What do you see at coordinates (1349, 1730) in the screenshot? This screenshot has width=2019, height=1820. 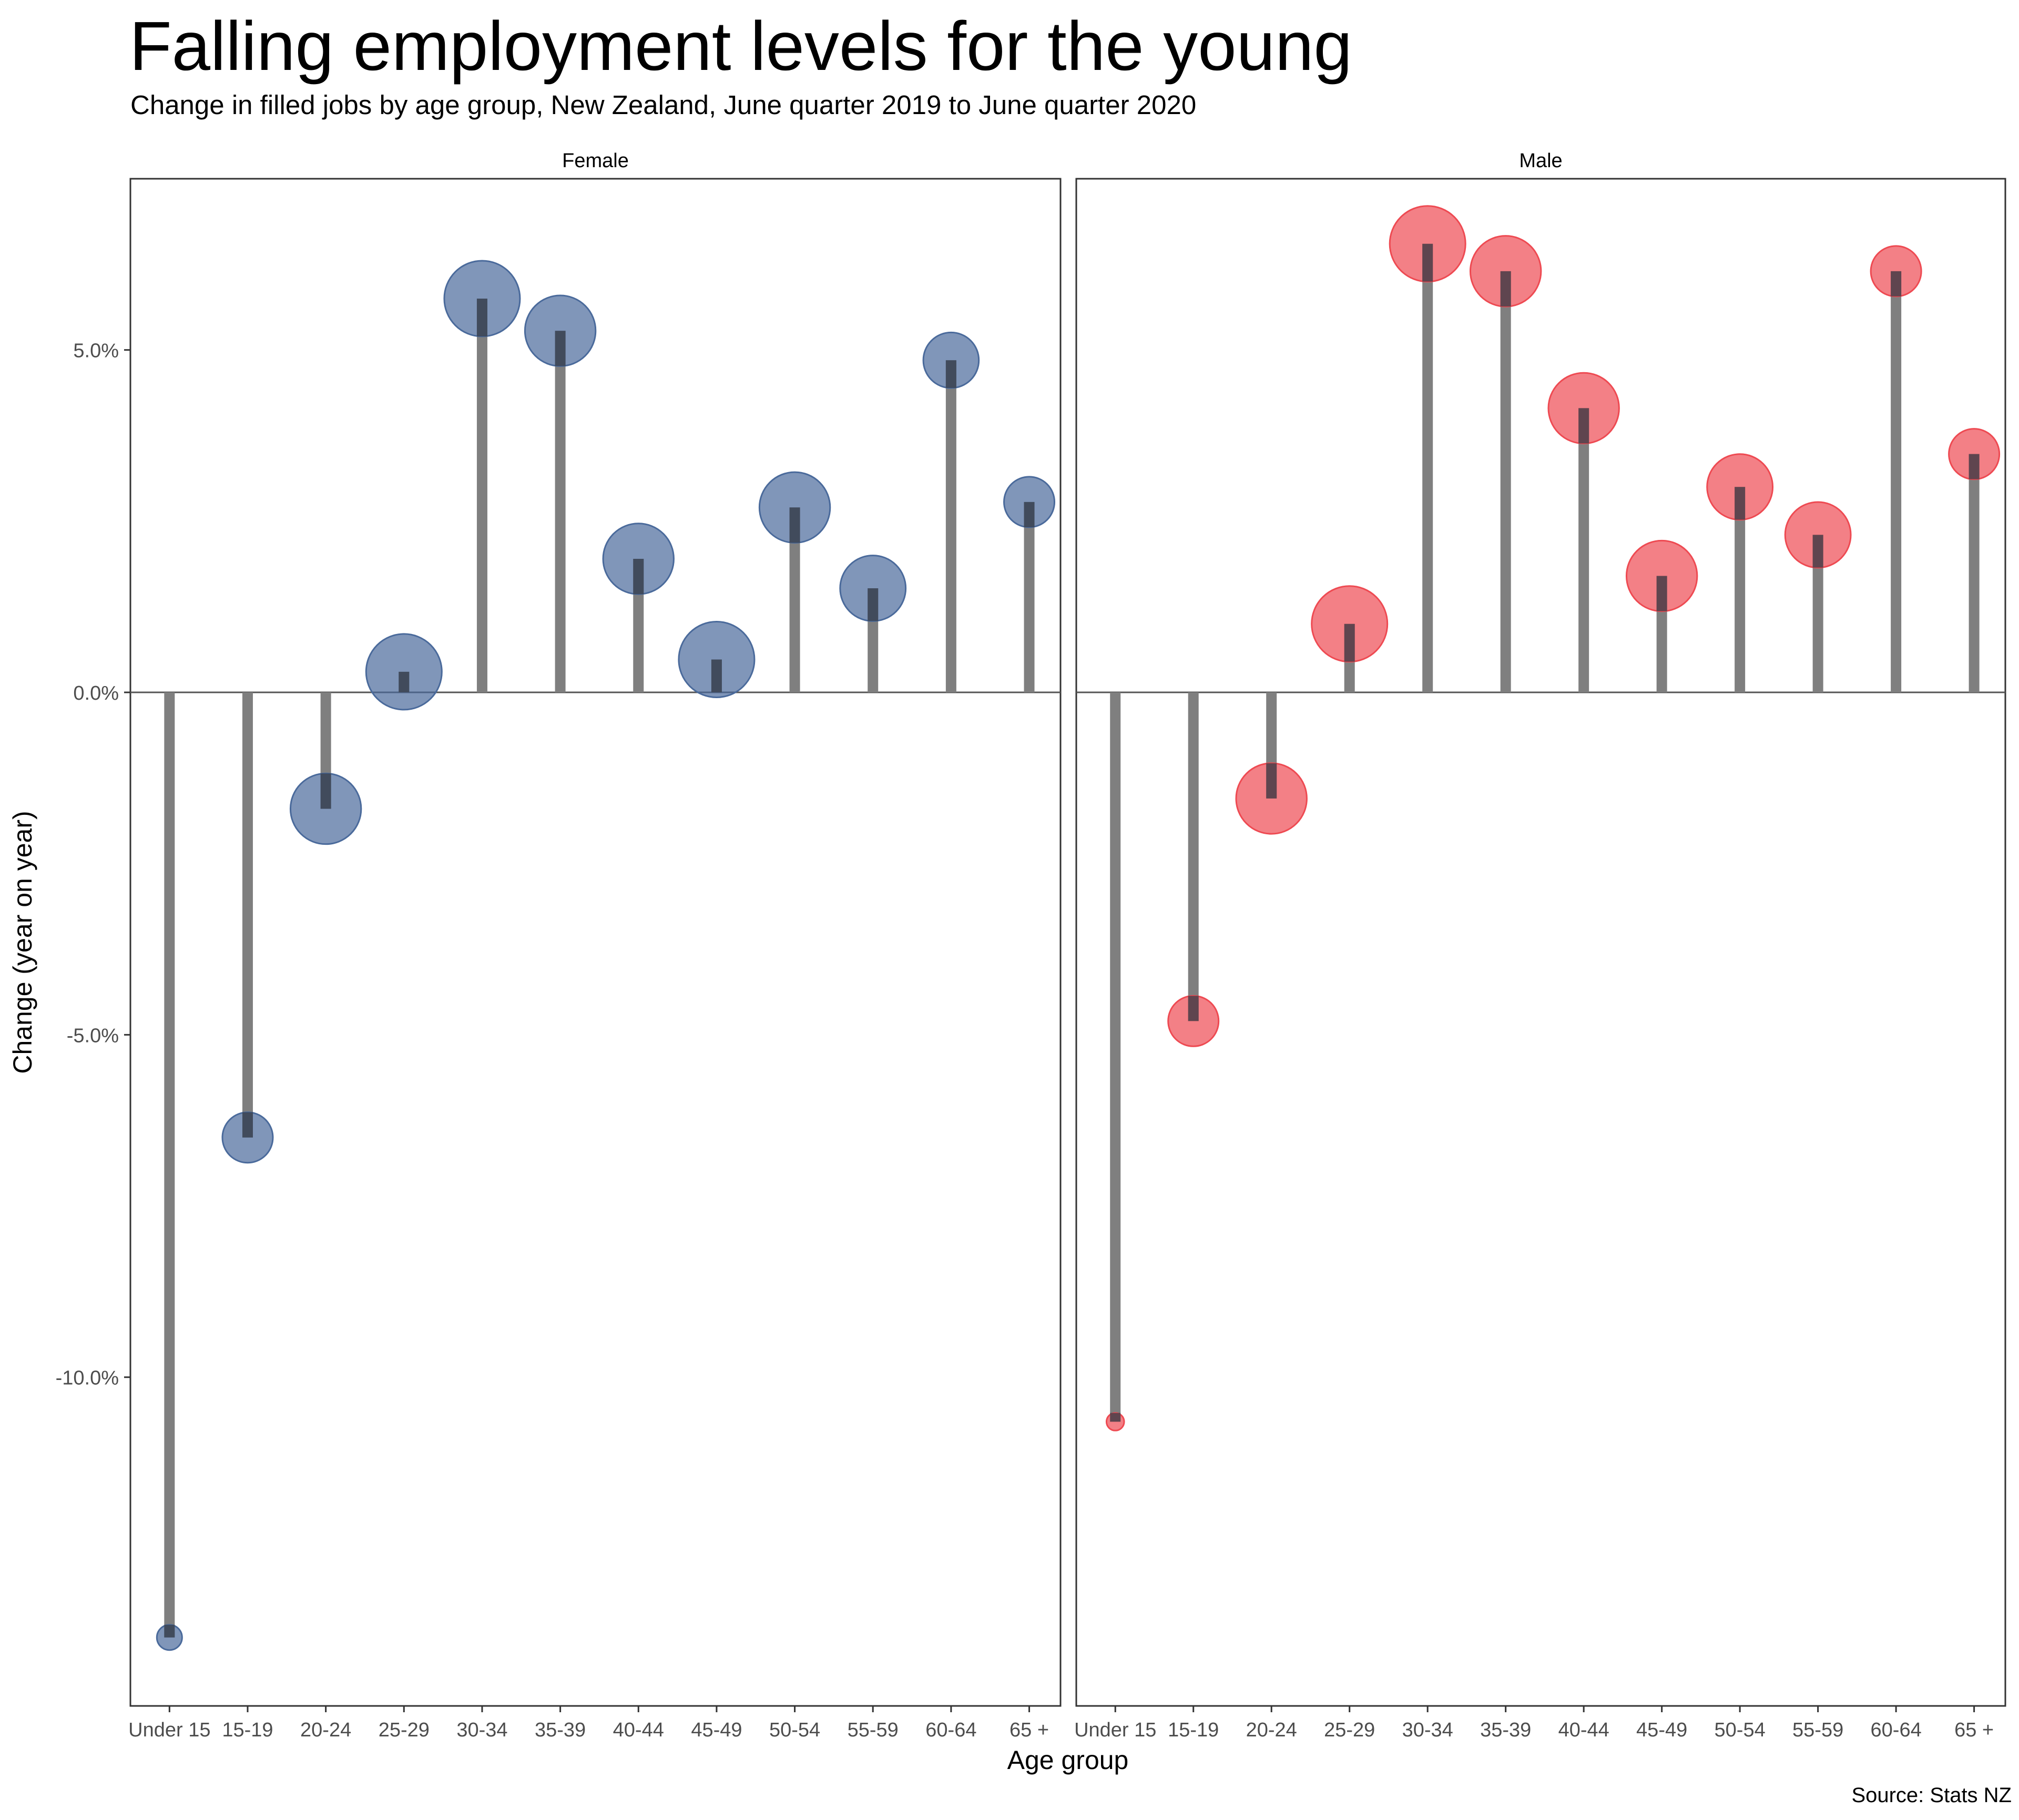 I see `x-tick-label-male: 25-29` at bounding box center [1349, 1730].